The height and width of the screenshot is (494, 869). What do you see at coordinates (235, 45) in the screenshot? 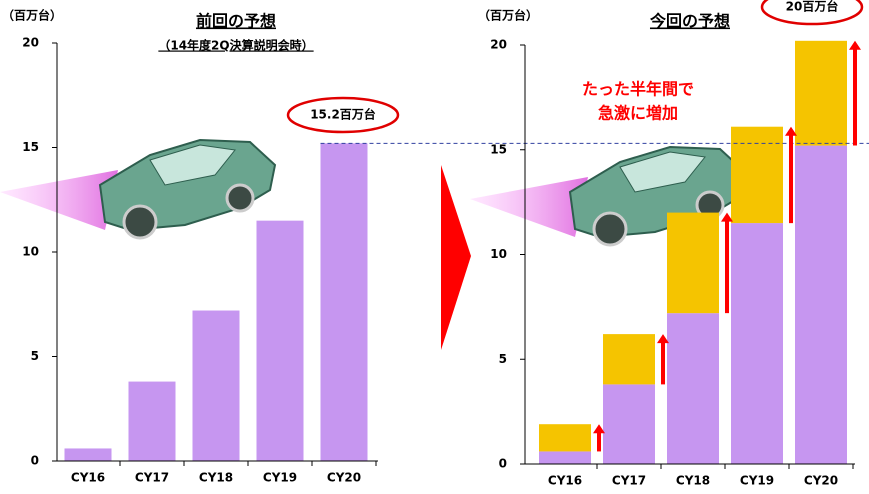
I see `chart-subtitle: （14年度2Q決算説明会時）` at bounding box center [235, 45].